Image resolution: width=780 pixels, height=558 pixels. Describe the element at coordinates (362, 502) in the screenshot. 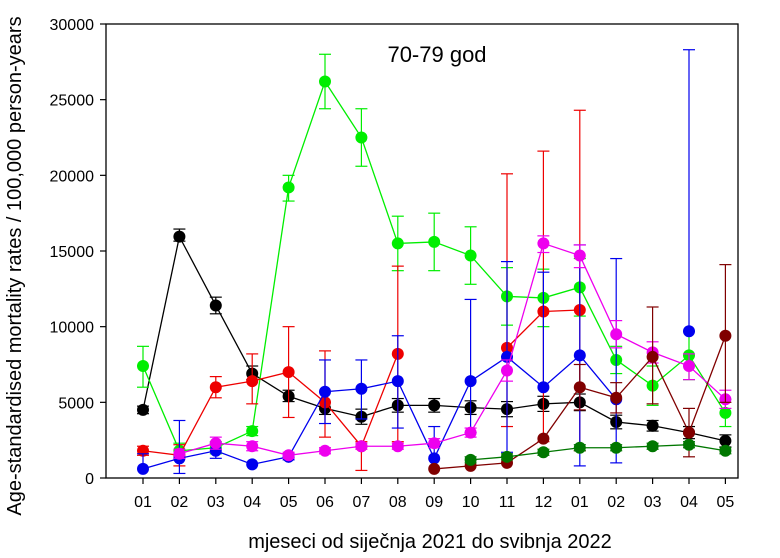

I see `x-tick-label: 07` at that location.